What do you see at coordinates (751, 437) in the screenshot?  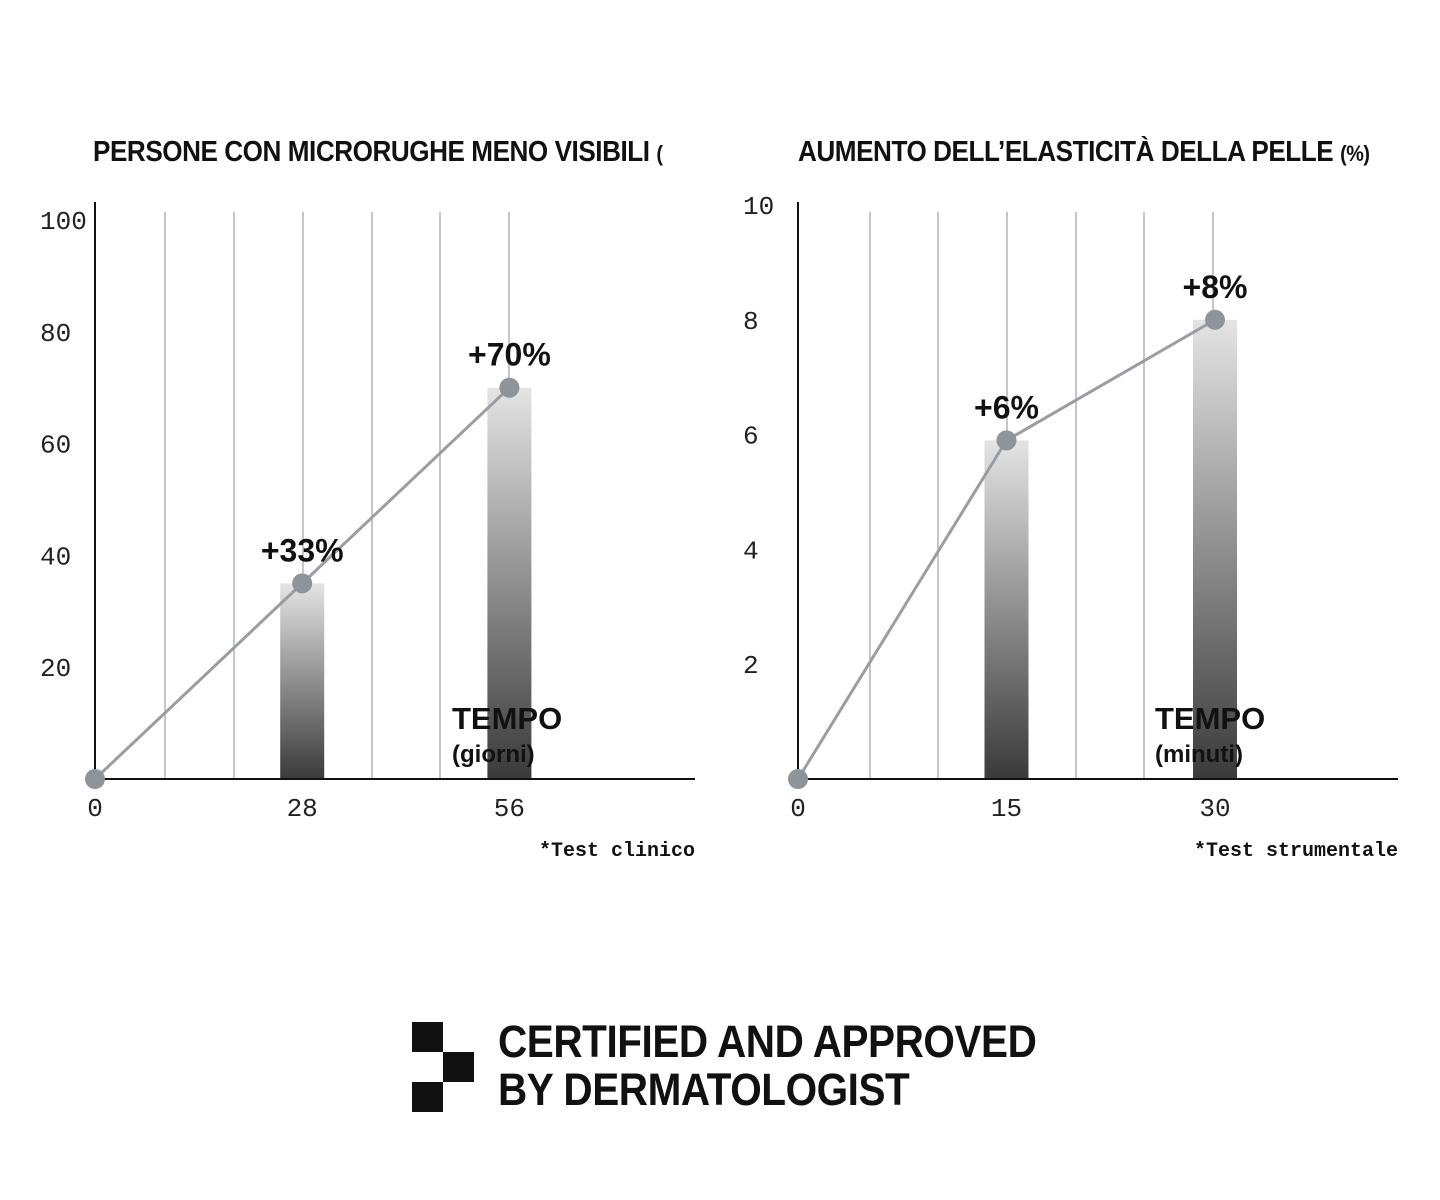 I see `y-tick-label: 6` at bounding box center [751, 437].